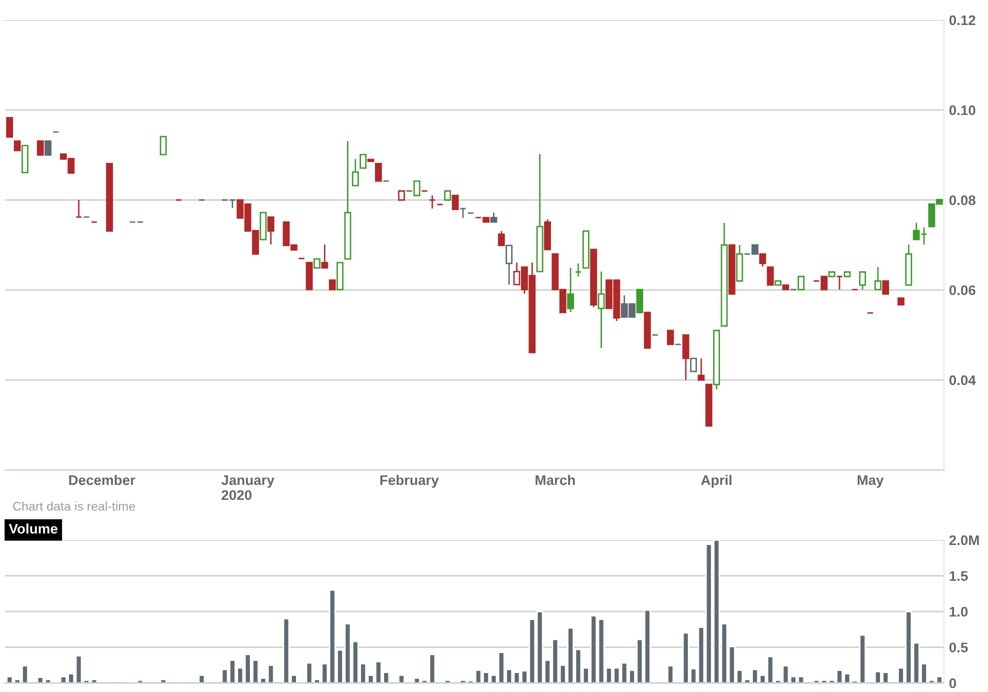  What do you see at coordinates (962, 380) in the screenshot?
I see `y-tick-label: 0.04` at bounding box center [962, 380].